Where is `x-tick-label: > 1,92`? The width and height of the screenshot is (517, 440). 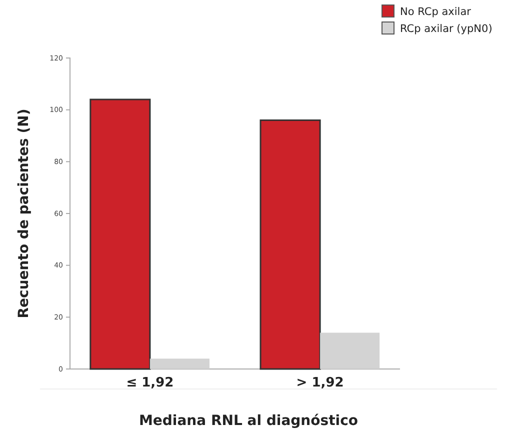 x-tick-label: > 1,92 is located at coordinates (320, 382).